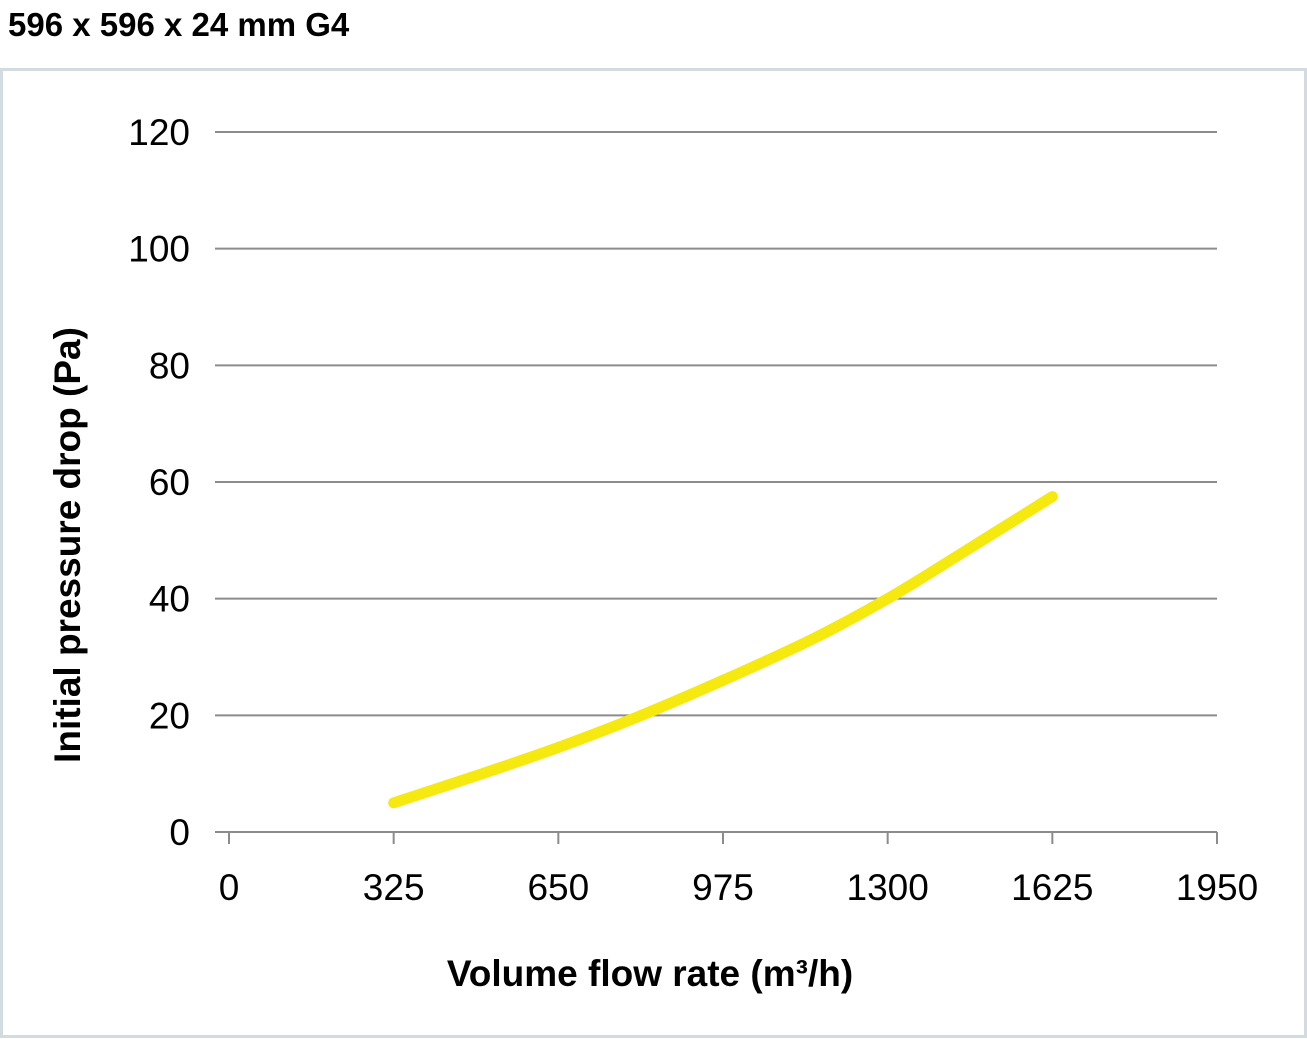 The image size is (1307, 1039). What do you see at coordinates (179, 832) in the screenshot?
I see `y-tick-label: 0` at bounding box center [179, 832].